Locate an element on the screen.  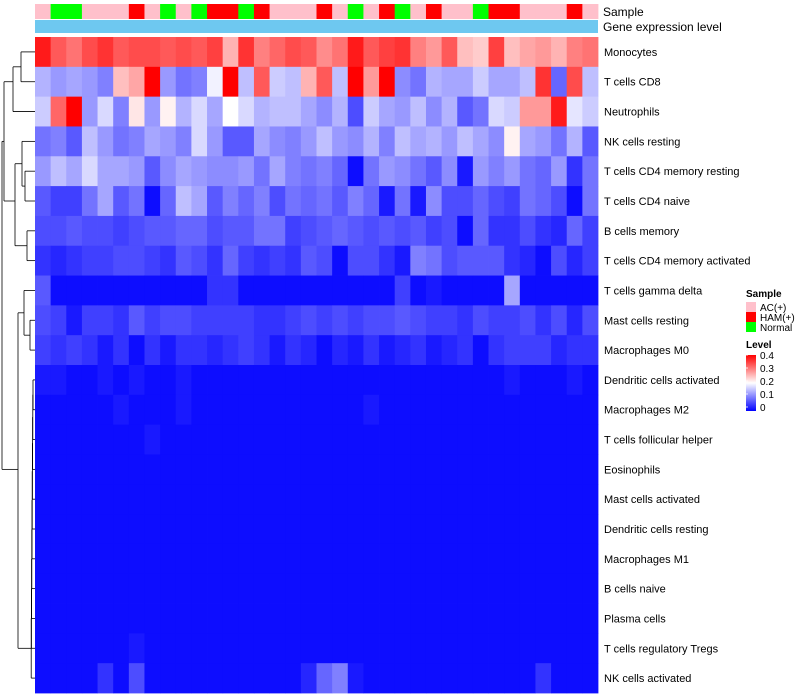
legend-level-title: Level is located at coordinates (759, 345).